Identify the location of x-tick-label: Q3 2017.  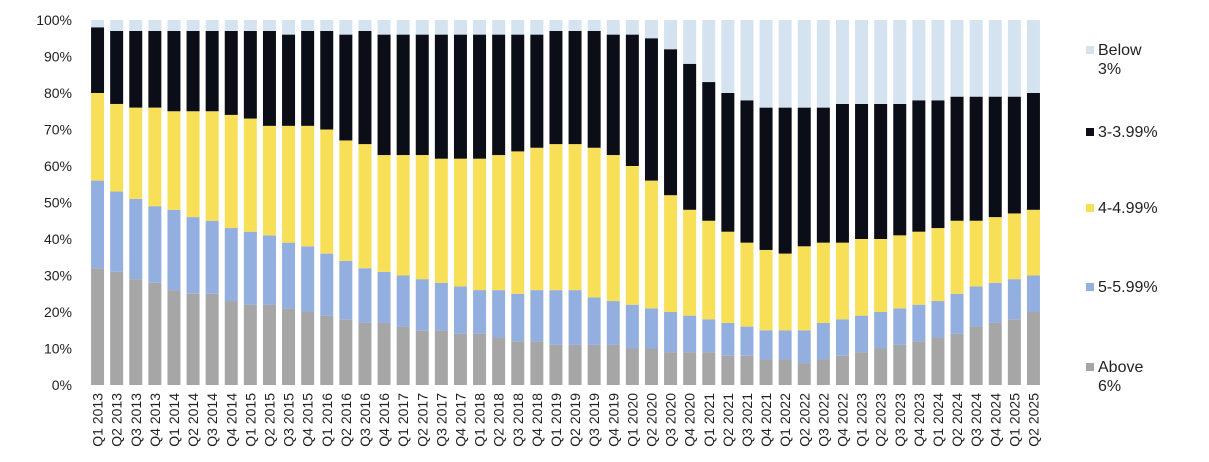
(441, 420).